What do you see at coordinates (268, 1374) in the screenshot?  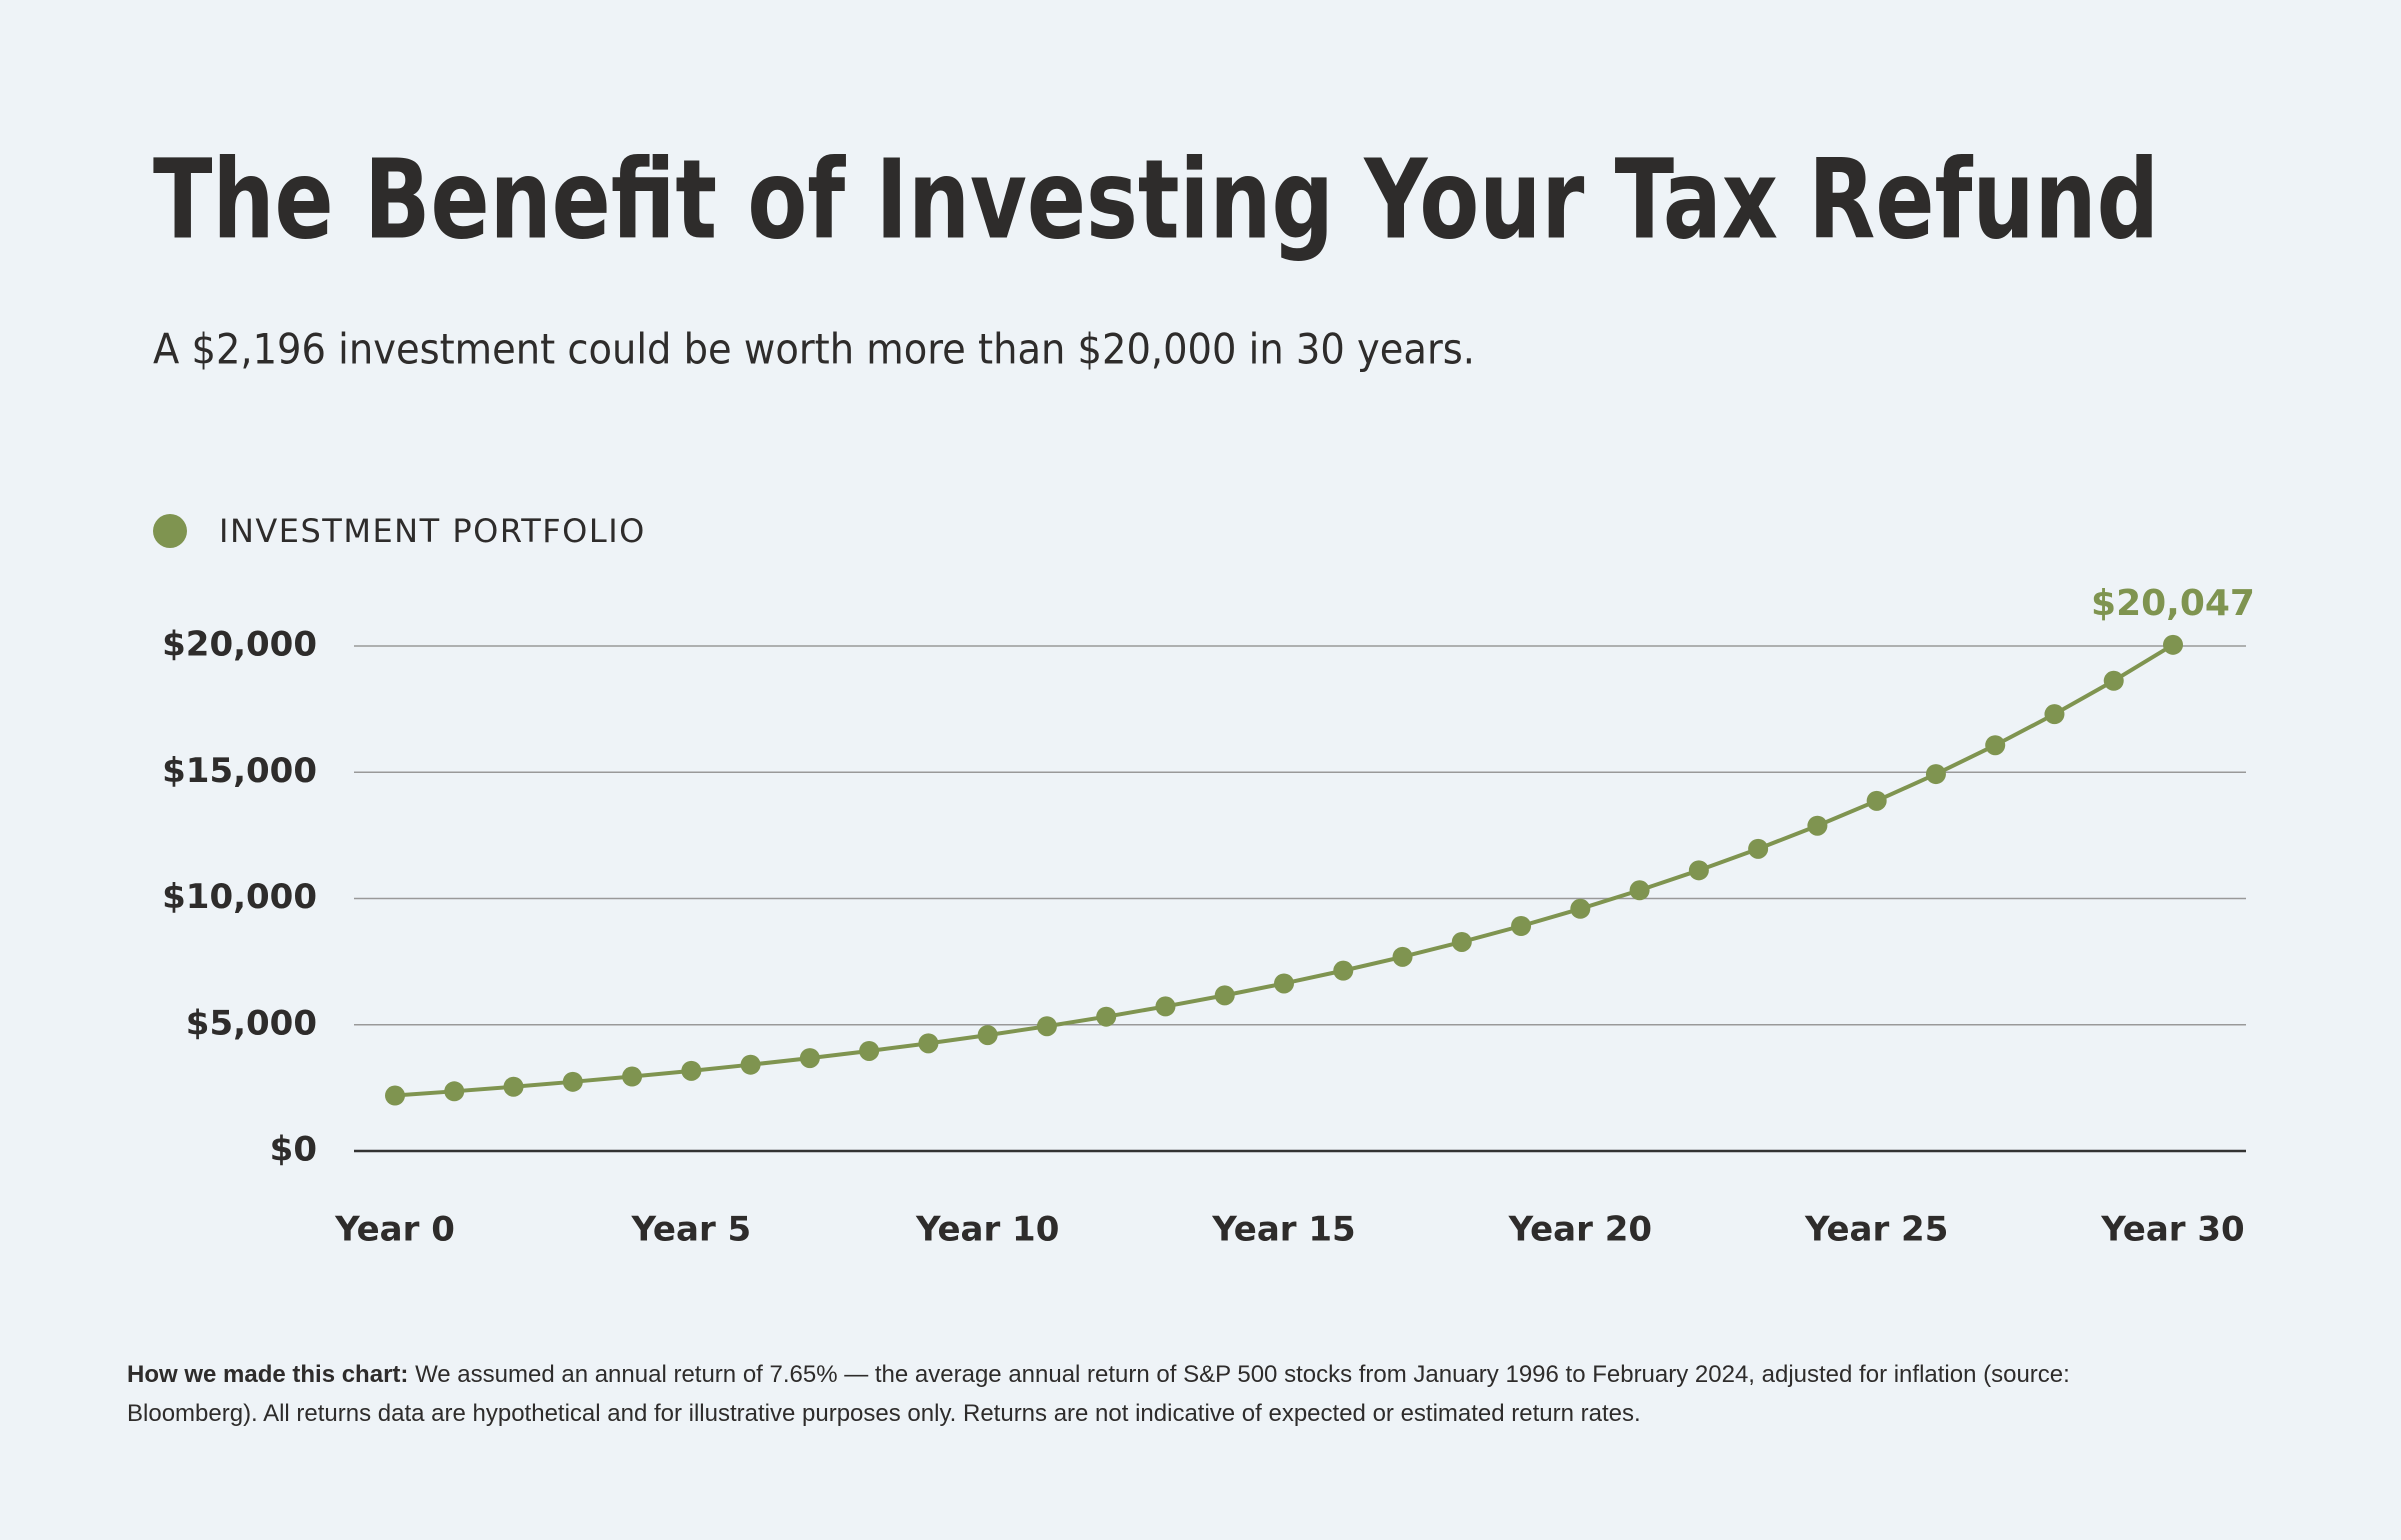 I see `footnote-label: How we made this chart:` at bounding box center [268, 1374].